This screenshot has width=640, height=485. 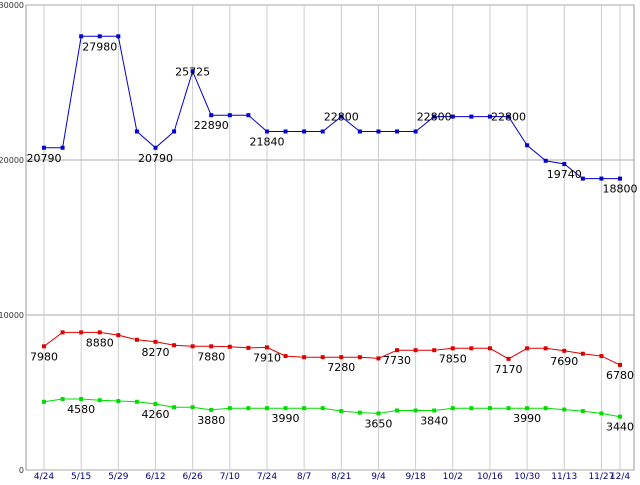 What do you see at coordinates (397, 360) in the screenshot?
I see `data-label: 7730` at bounding box center [397, 360].